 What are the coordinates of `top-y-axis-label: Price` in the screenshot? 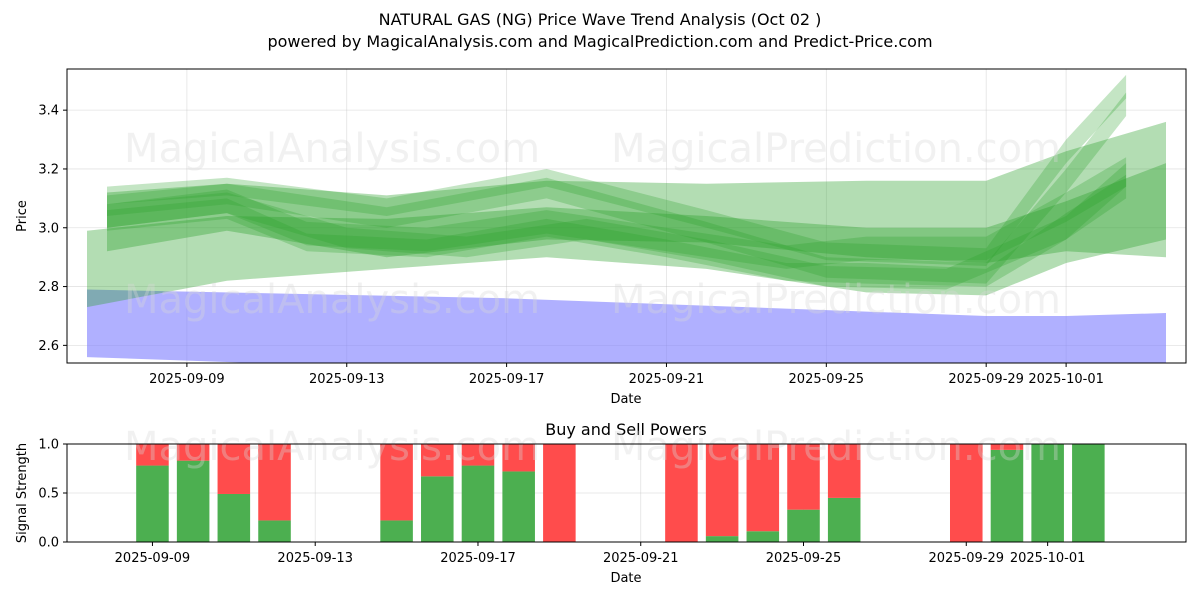 It's located at (22, 216).